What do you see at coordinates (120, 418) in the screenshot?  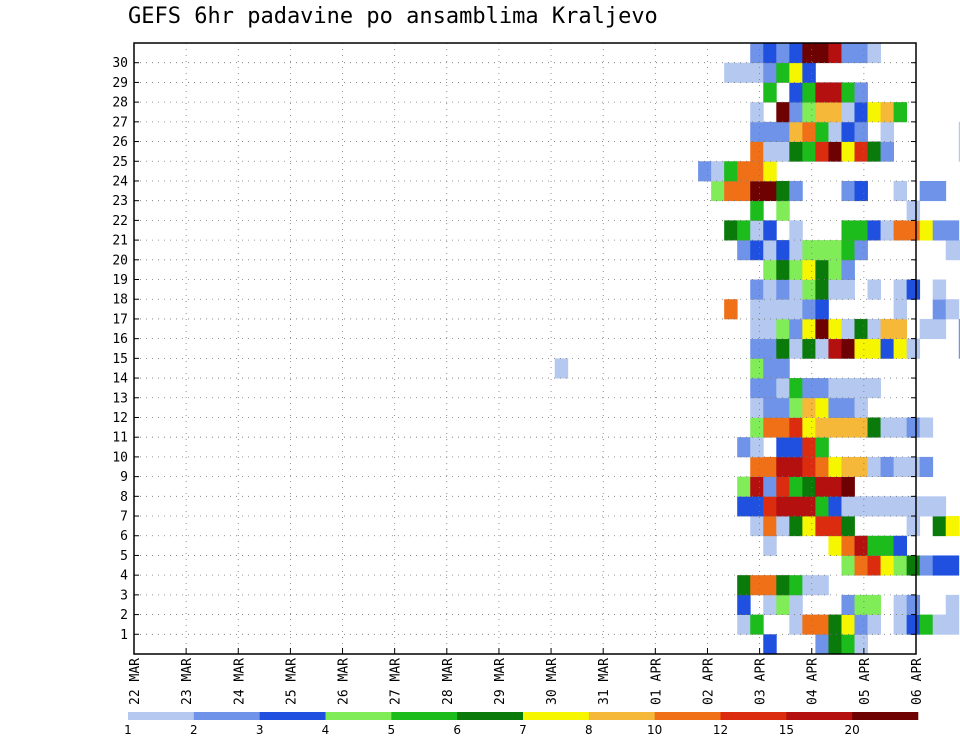 I see `y-tick-label: 12` at bounding box center [120, 418].